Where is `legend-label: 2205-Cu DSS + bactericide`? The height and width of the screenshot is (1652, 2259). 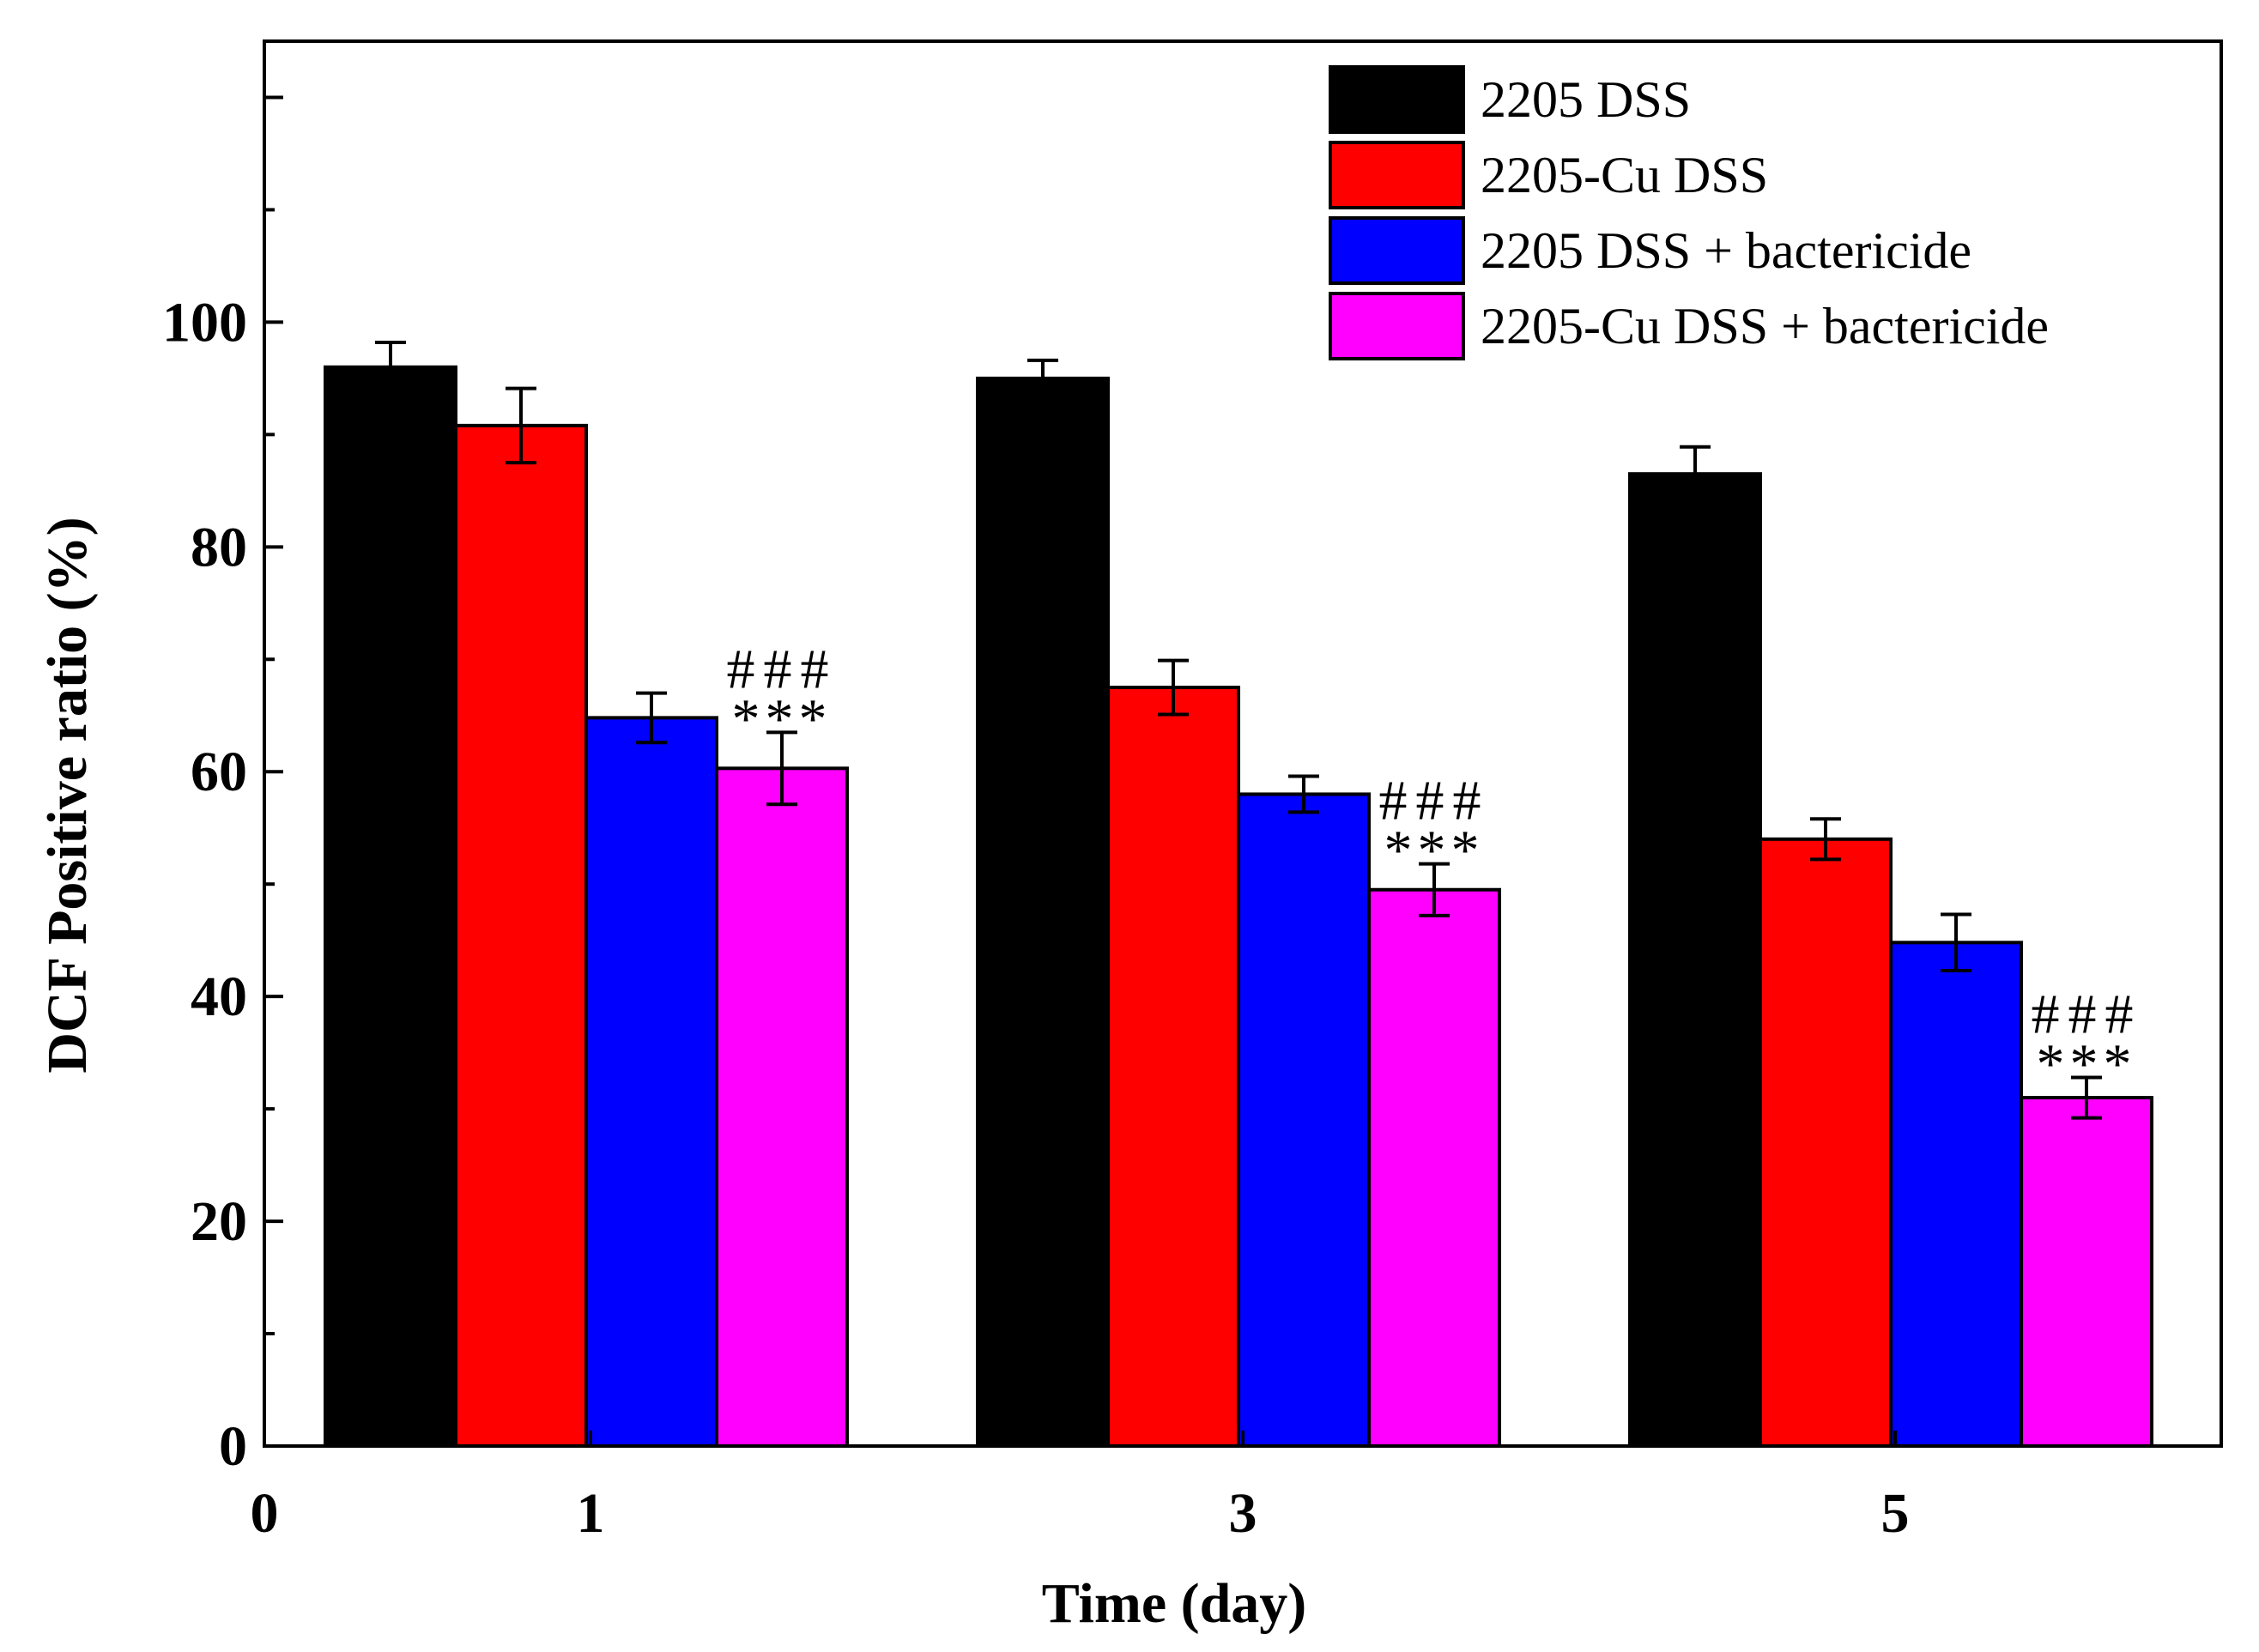
legend-label: 2205-Cu DSS + bactericide is located at coordinates (1765, 326).